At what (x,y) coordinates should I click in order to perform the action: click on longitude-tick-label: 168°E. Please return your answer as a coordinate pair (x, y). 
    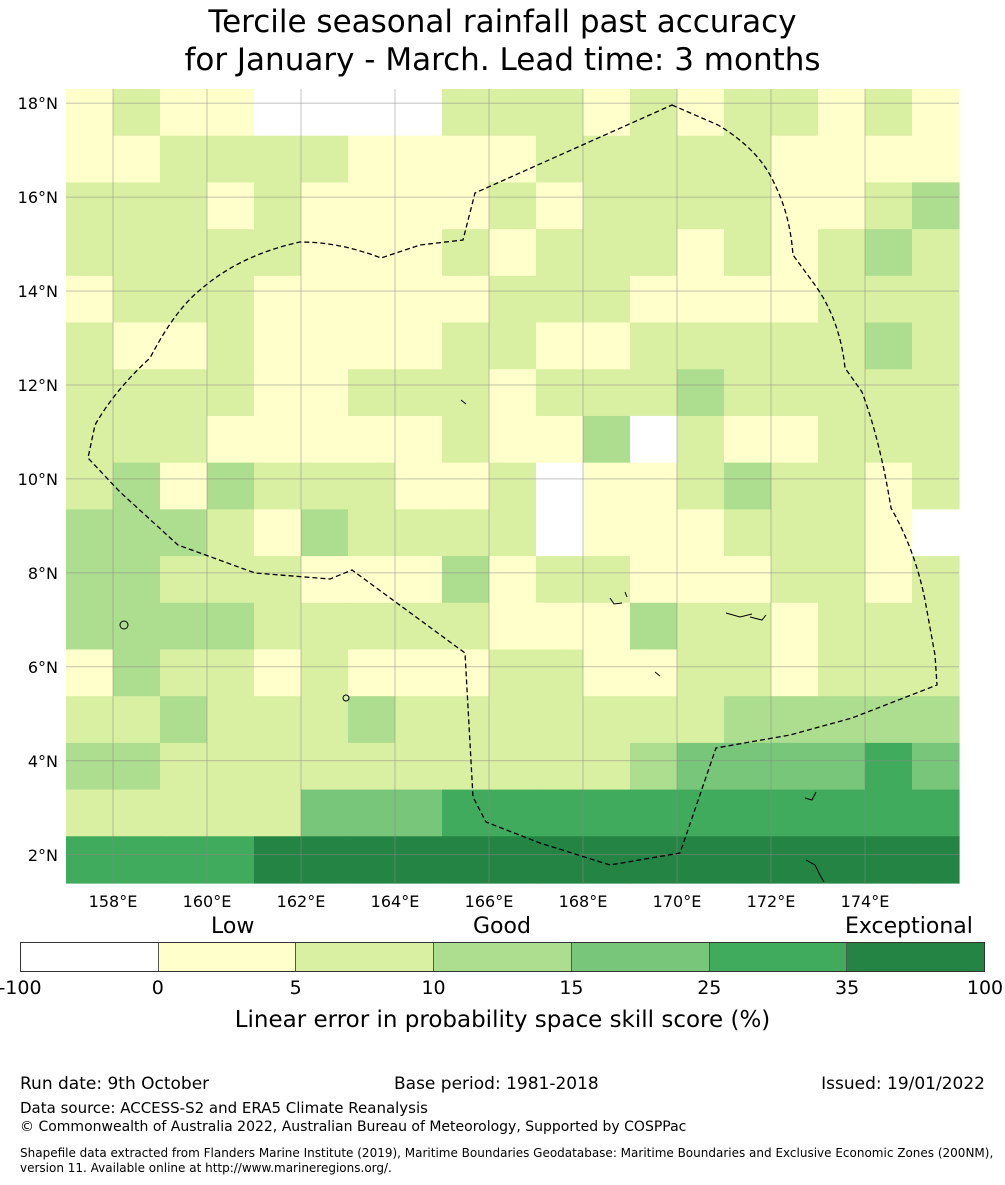
    Looking at the image, I should click on (583, 901).